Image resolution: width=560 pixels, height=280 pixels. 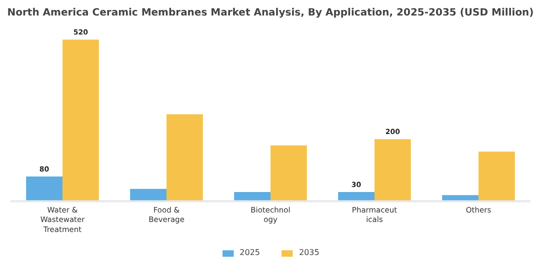 What do you see at coordinates (309, 252) in the screenshot?
I see `legend-label: 2035` at bounding box center [309, 252].